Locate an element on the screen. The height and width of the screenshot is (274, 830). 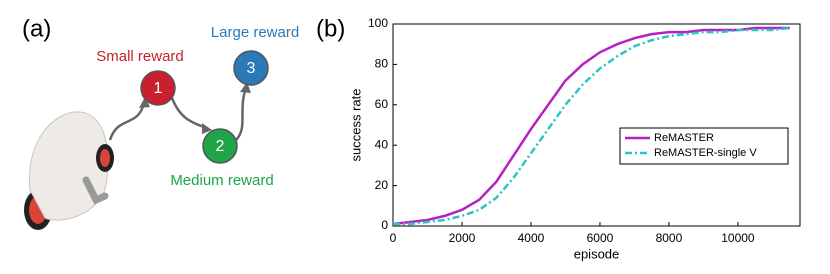
y-tick-label: 60 is located at coordinates (382, 104).